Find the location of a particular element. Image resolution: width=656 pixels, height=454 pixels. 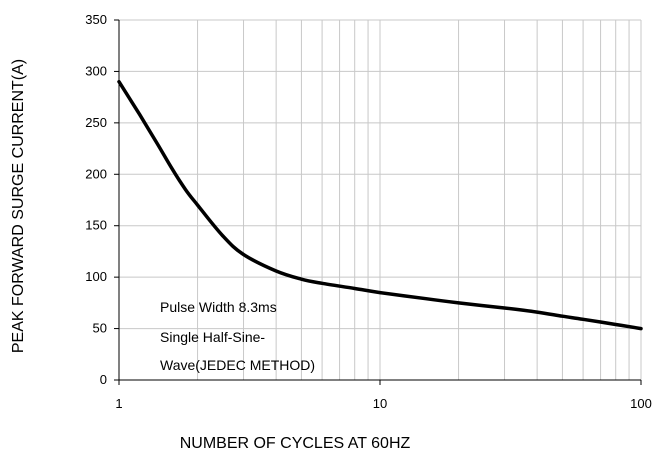

x-tick-label: 10 is located at coordinates (380, 403).